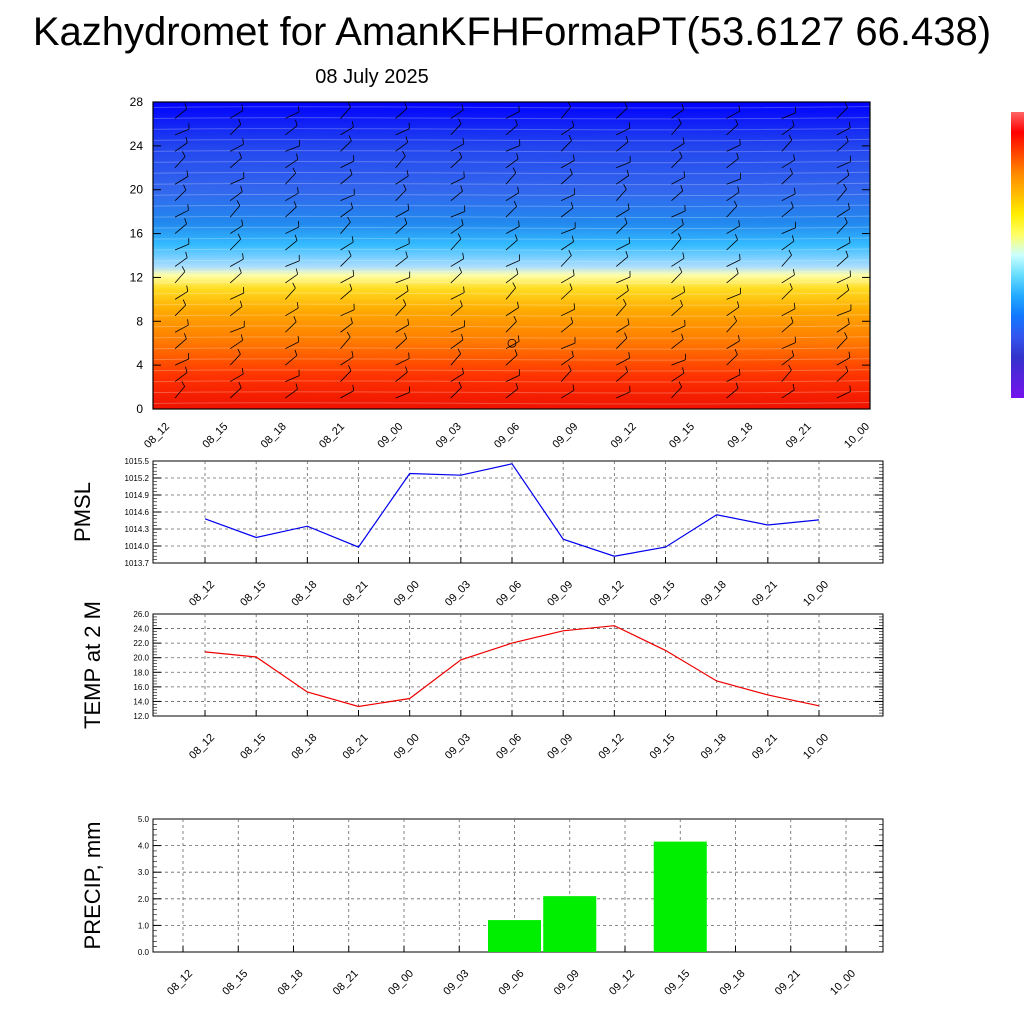 This screenshot has height=1024, width=1024. I want to click on precip-ytick-label: 1.0, so click(144, 925).